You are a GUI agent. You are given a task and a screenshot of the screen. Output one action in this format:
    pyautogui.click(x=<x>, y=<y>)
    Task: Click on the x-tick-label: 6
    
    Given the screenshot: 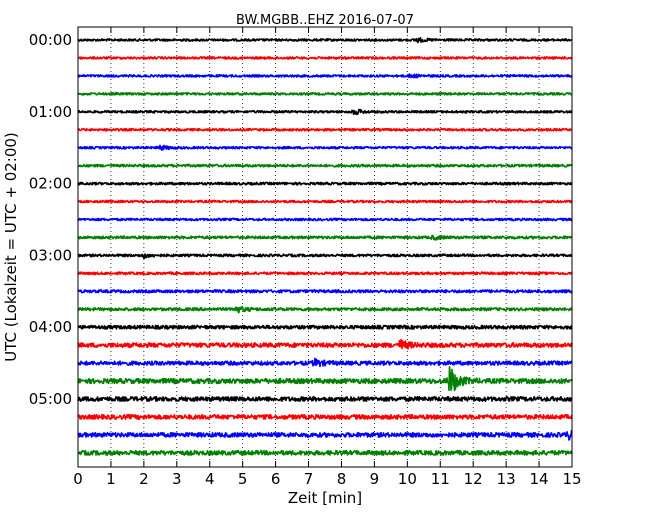 What is the action you would take?
    pyautogui.click(x=276, y=479)
    